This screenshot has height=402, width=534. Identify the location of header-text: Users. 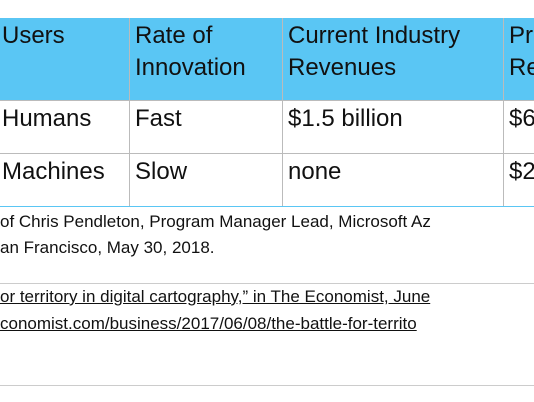
(33, 35).